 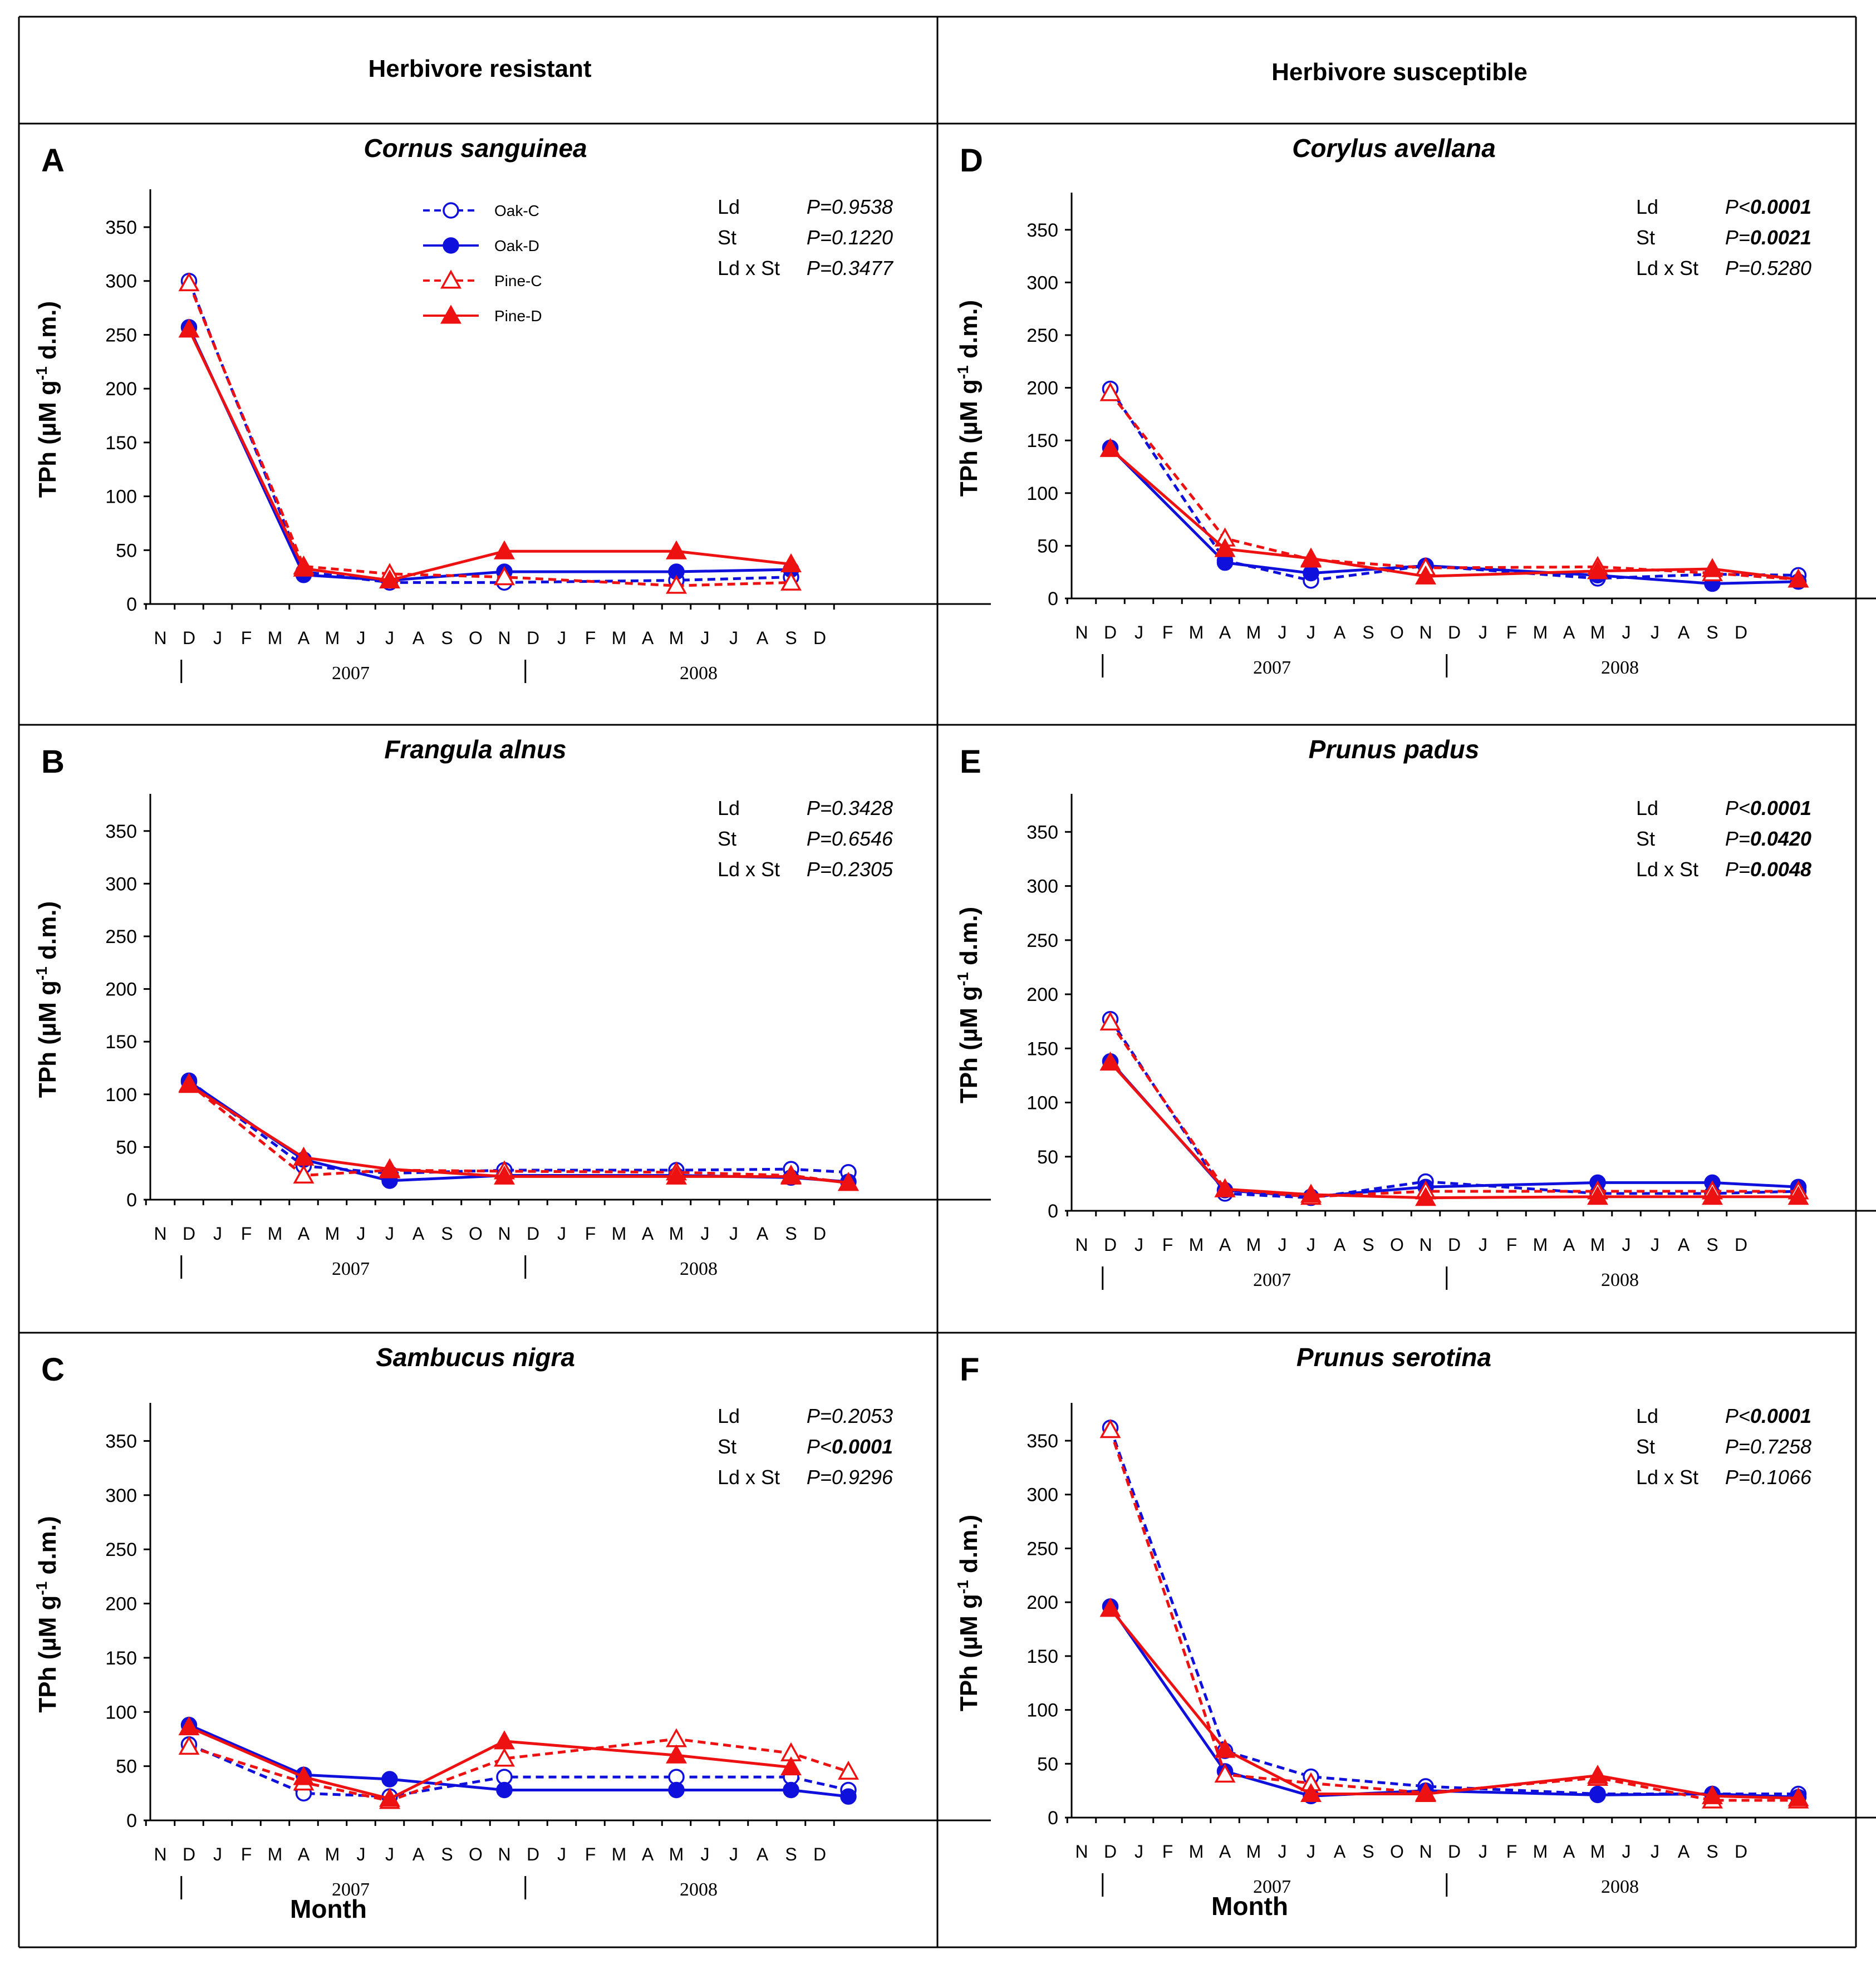 I want to click on panel-b-stat-p: P=0.2305, so click(x=850, y=869).